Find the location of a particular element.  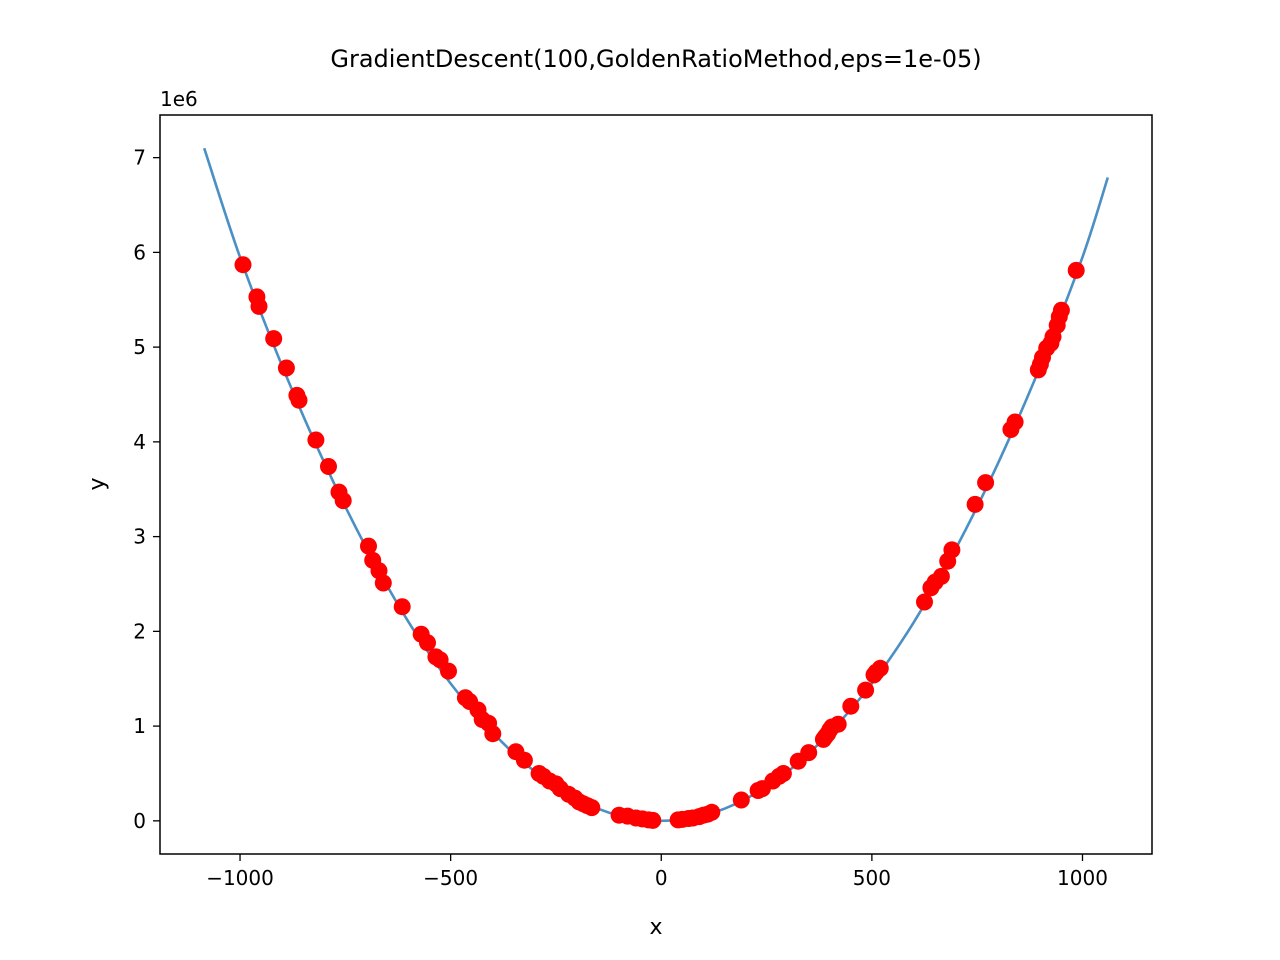

y-tick-label: 3 is located at coordinates (139, 537).